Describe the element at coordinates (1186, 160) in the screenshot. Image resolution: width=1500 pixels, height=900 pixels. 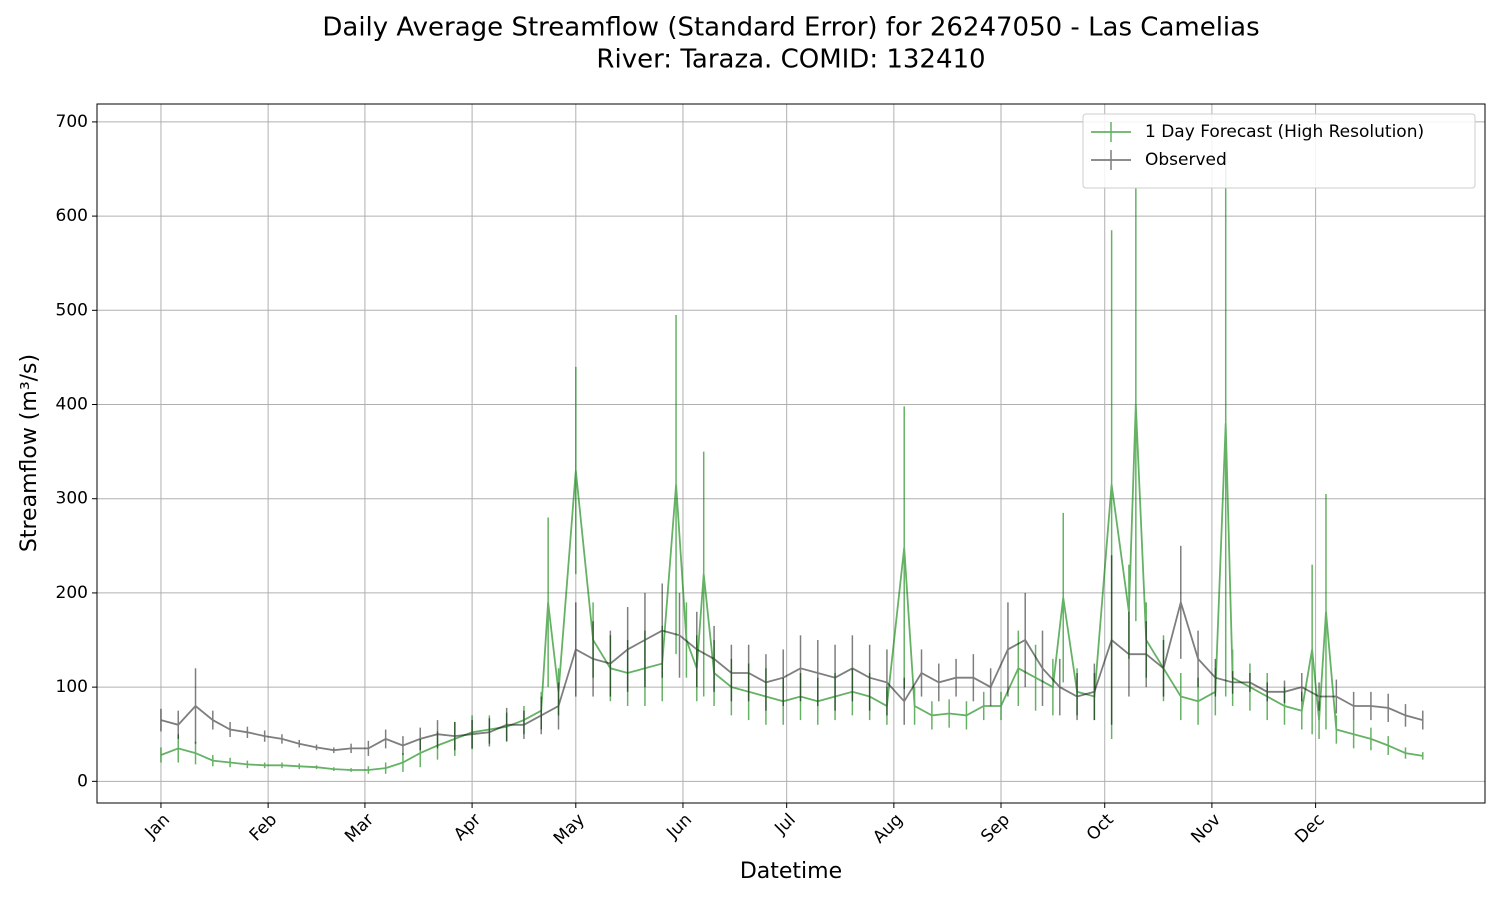
I see `legend-label: Observed` at that location.